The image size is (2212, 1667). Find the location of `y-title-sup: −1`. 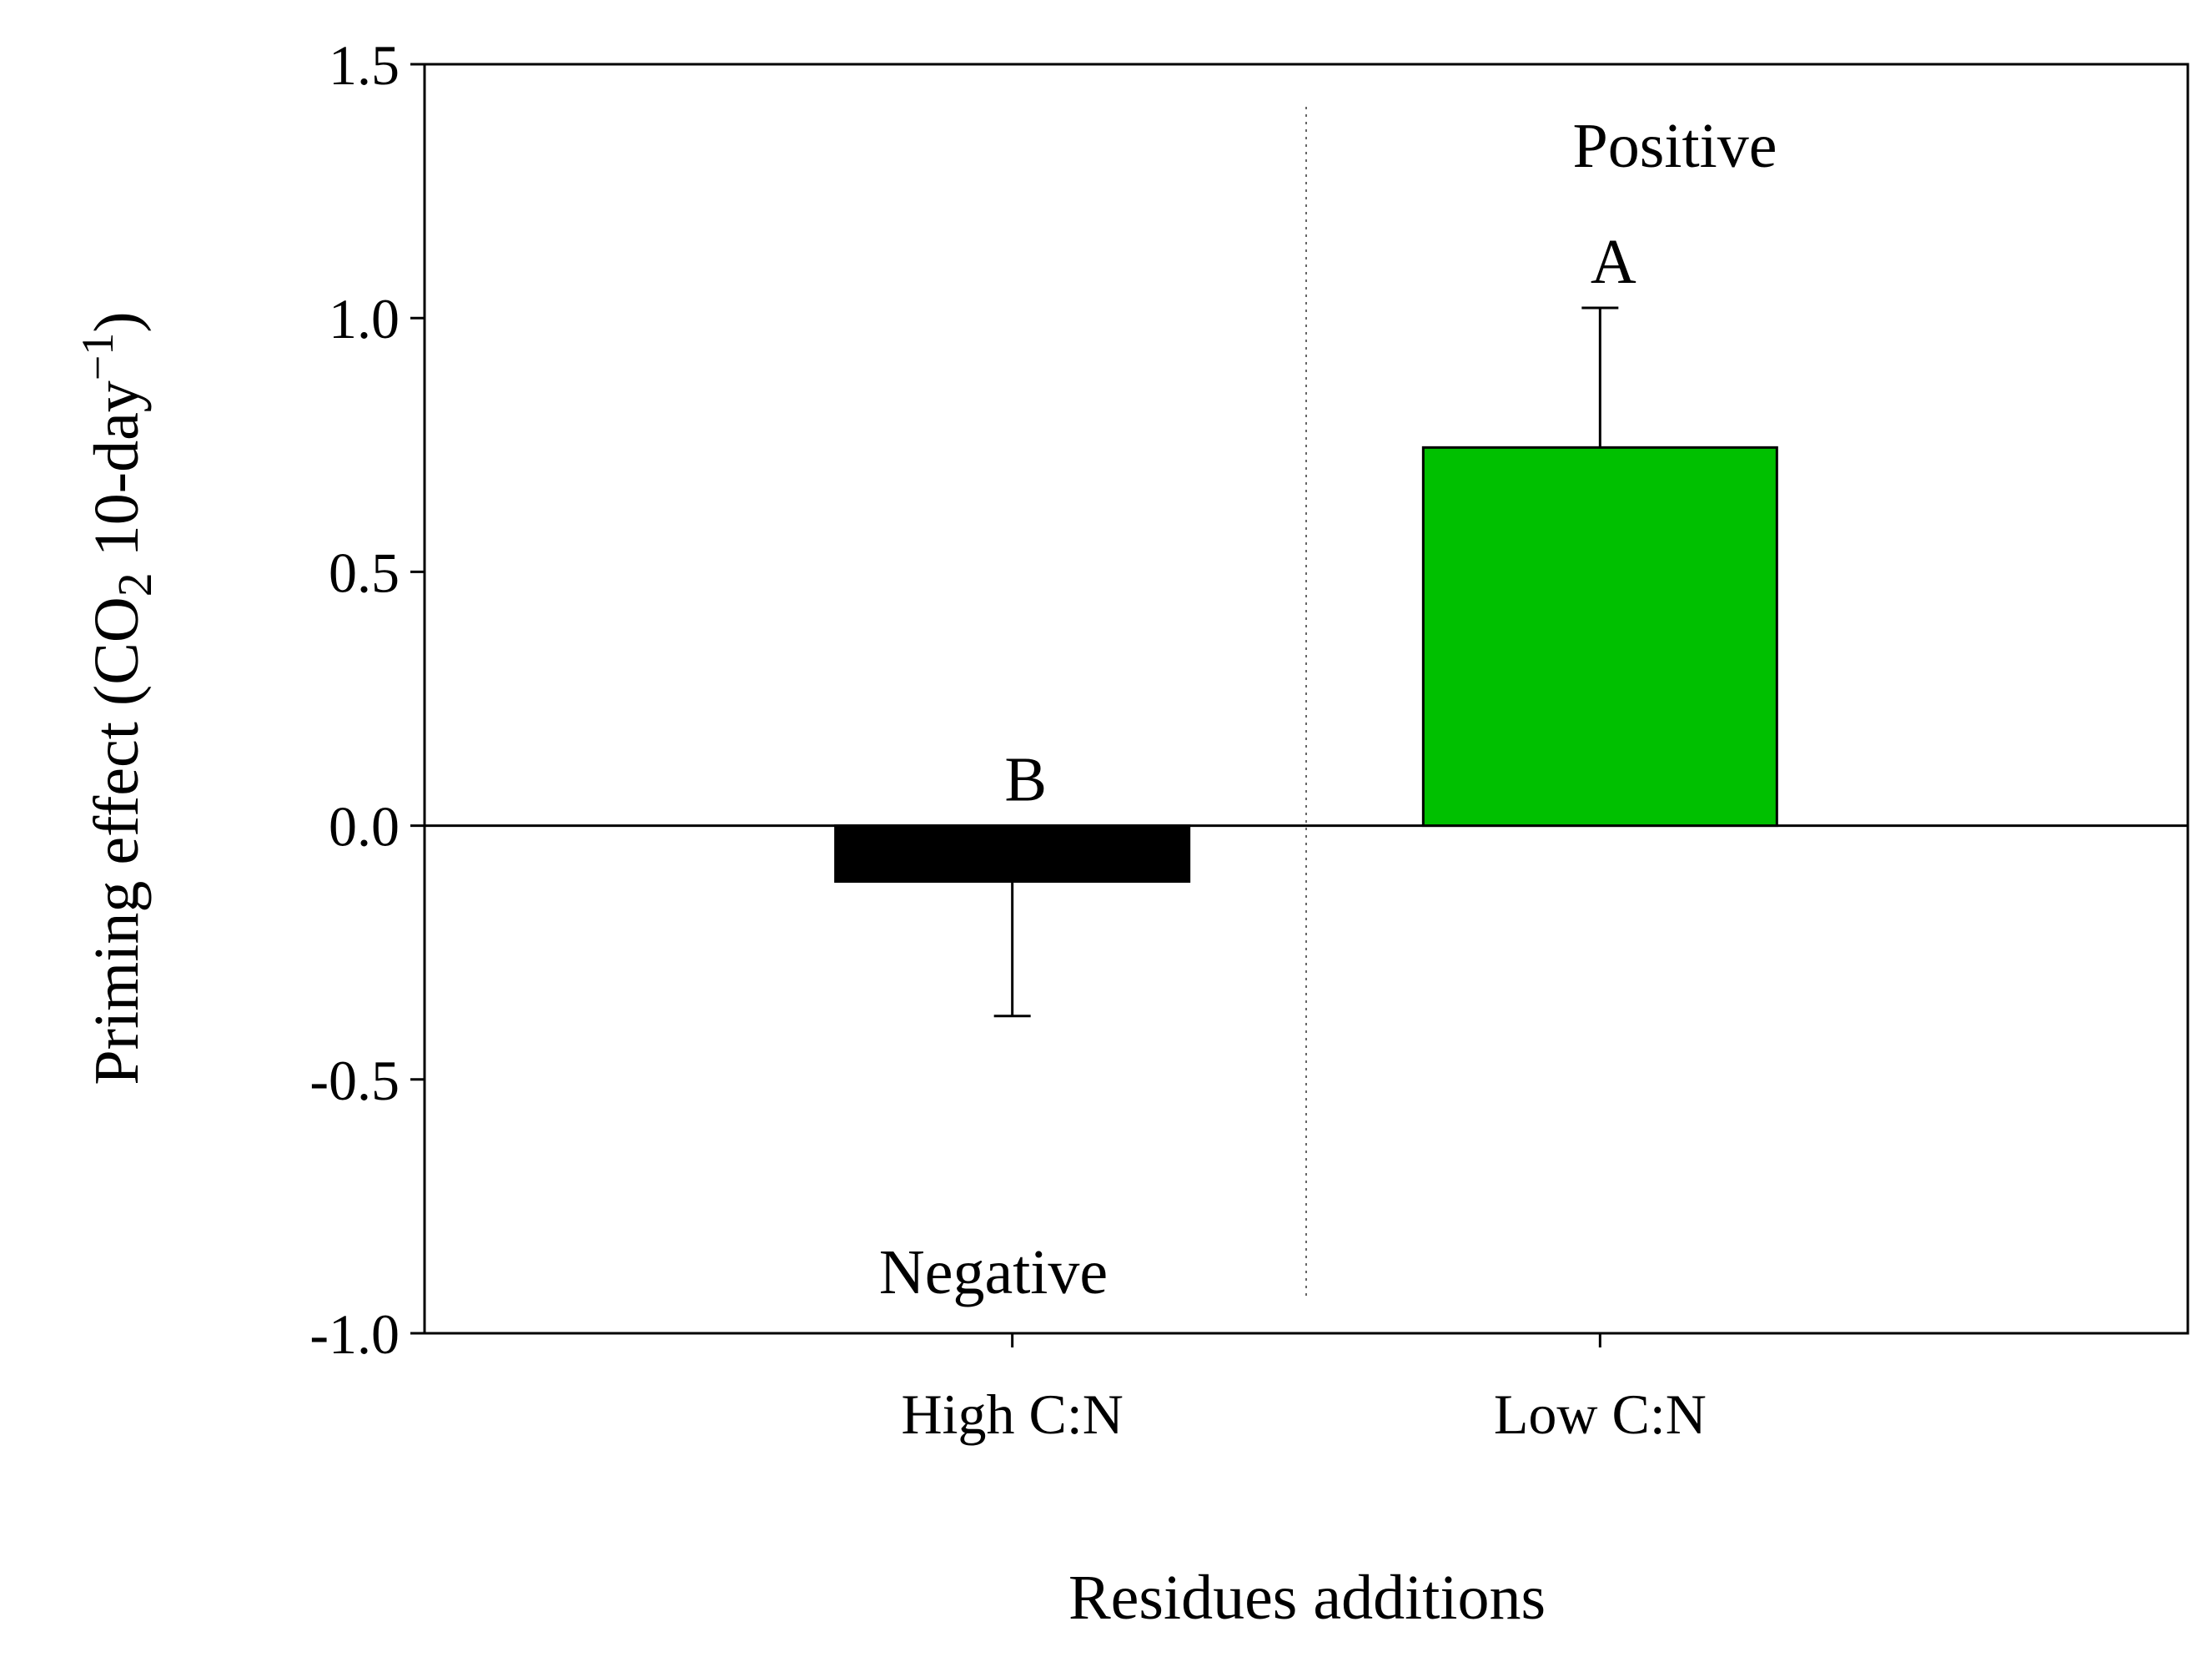

y-title-sup: −1 is located at coordinates (98, 356).